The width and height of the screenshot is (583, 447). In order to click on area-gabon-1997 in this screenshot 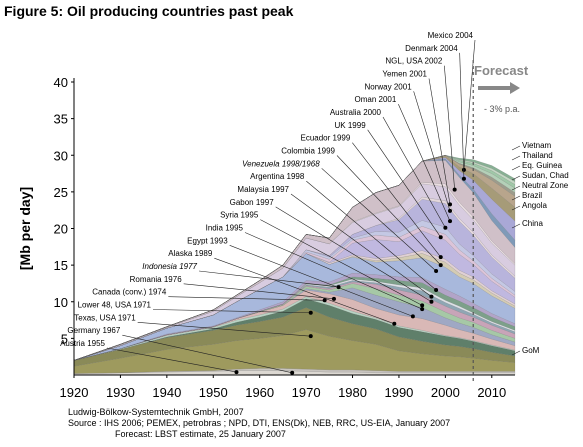, I will do `click(294, 319)`.